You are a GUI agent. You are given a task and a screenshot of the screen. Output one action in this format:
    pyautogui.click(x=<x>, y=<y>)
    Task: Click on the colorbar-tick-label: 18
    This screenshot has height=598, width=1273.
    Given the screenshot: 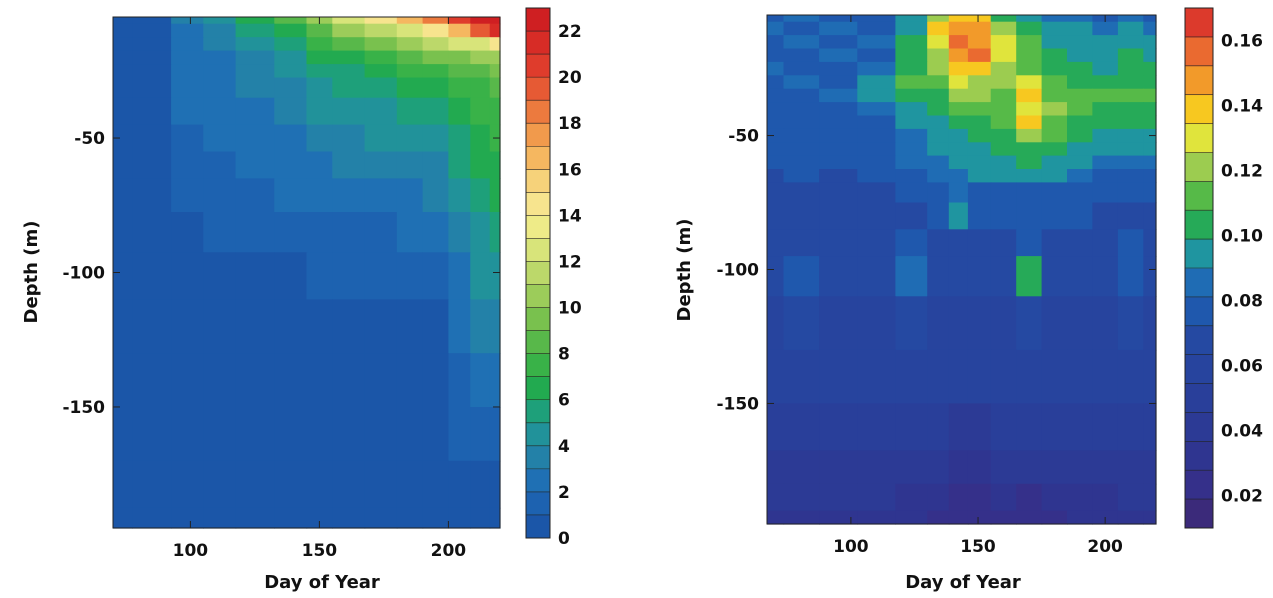 What is the action you would take?
    pyautogui.click(x=570, y=124)
    